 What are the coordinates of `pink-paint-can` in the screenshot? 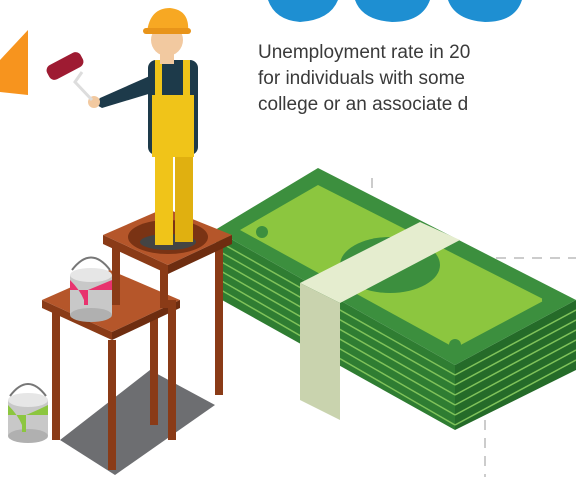 It's located at (91, 289).